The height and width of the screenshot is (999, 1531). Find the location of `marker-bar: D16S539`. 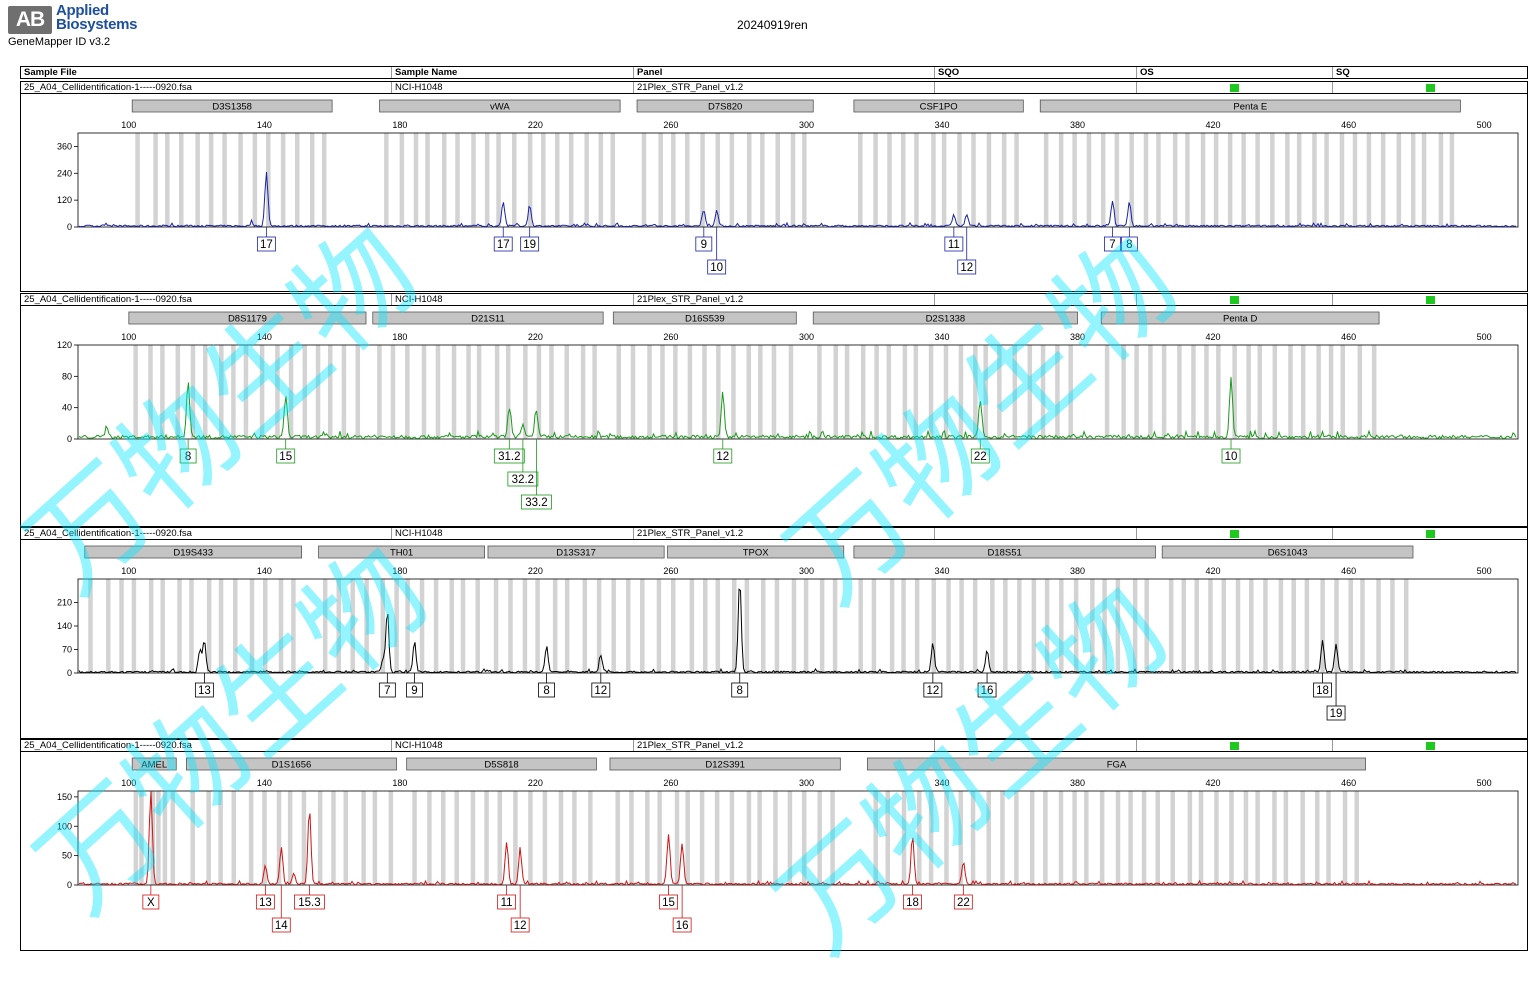

marker-bar: D16S539 is located at coordinates (704, 318).